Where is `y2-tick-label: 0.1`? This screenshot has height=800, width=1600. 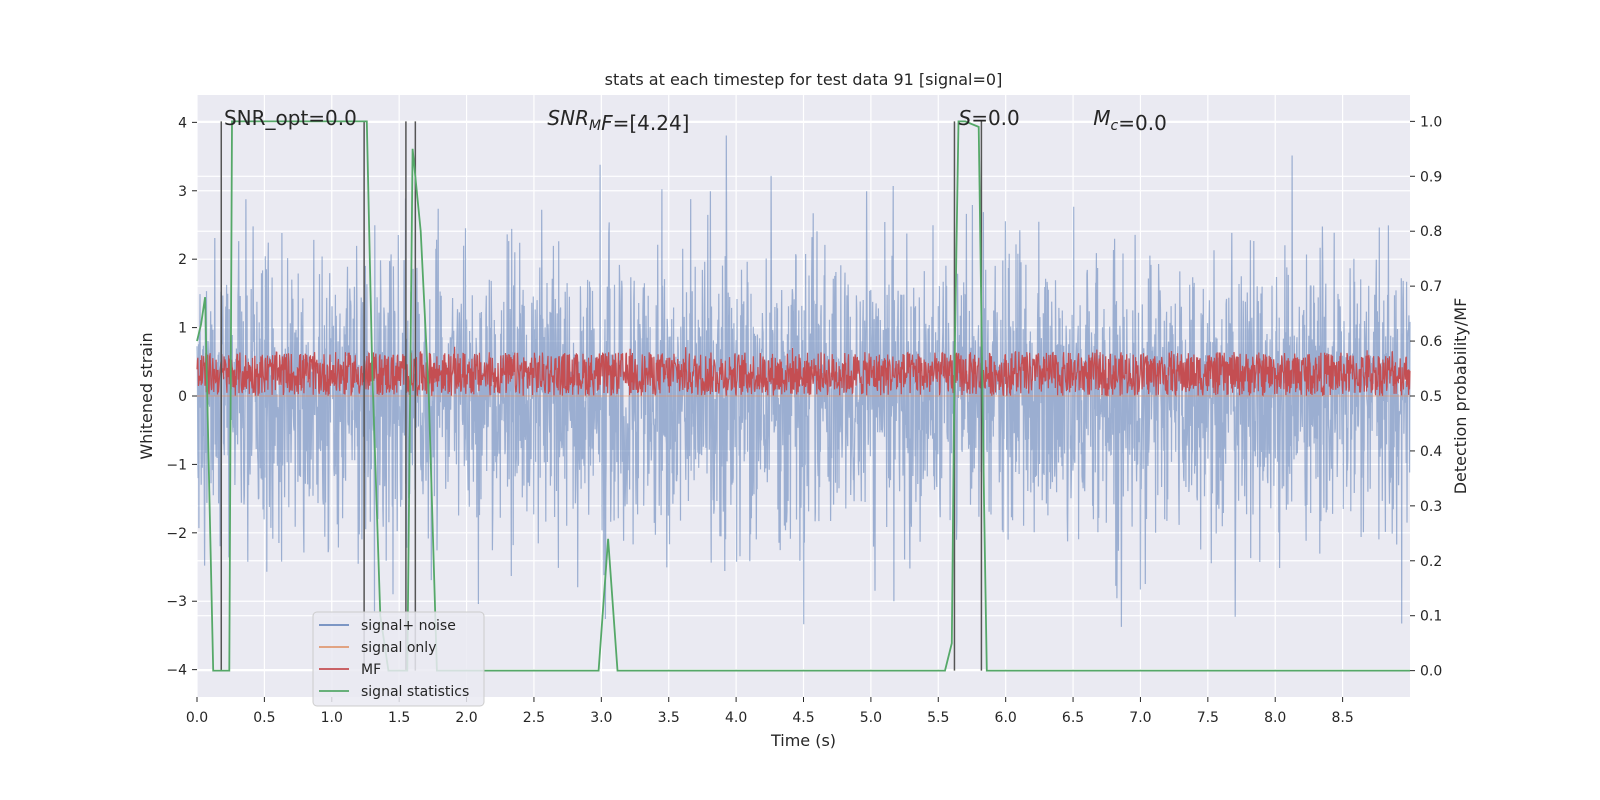
y2-tick-label: 0.1 is located at coordinates (1431, 617).